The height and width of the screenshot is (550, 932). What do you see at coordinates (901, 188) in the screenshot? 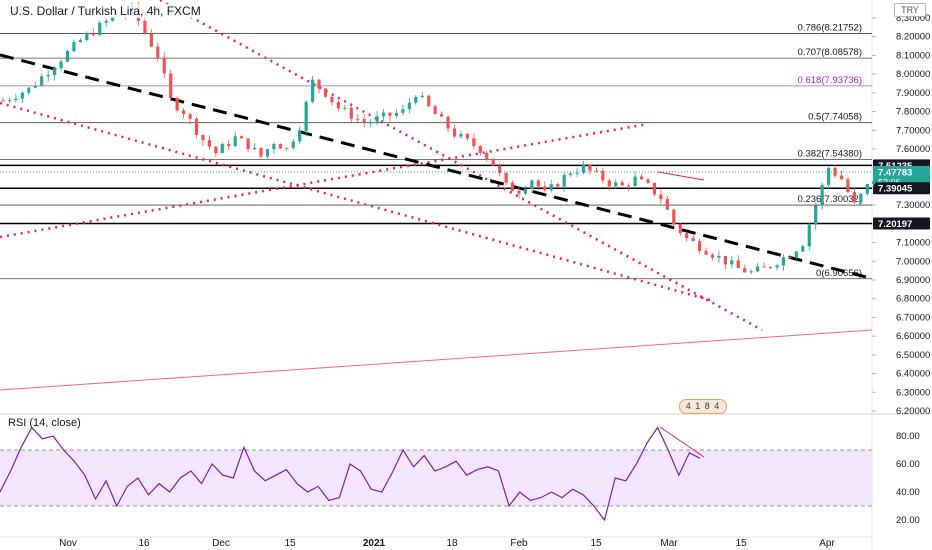
I see `price-label-box` at bounding box center [901, 188].